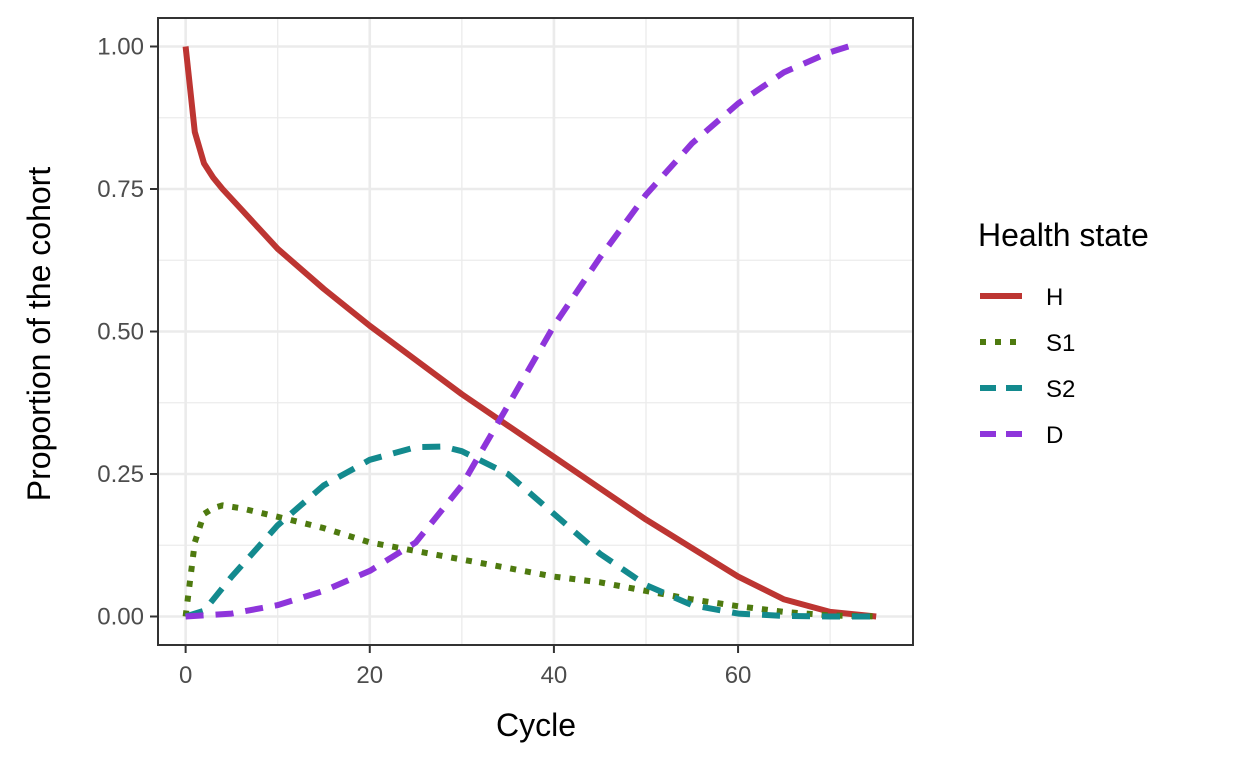  I want to click on y-tick-label: 0.75, so click(120, 189).